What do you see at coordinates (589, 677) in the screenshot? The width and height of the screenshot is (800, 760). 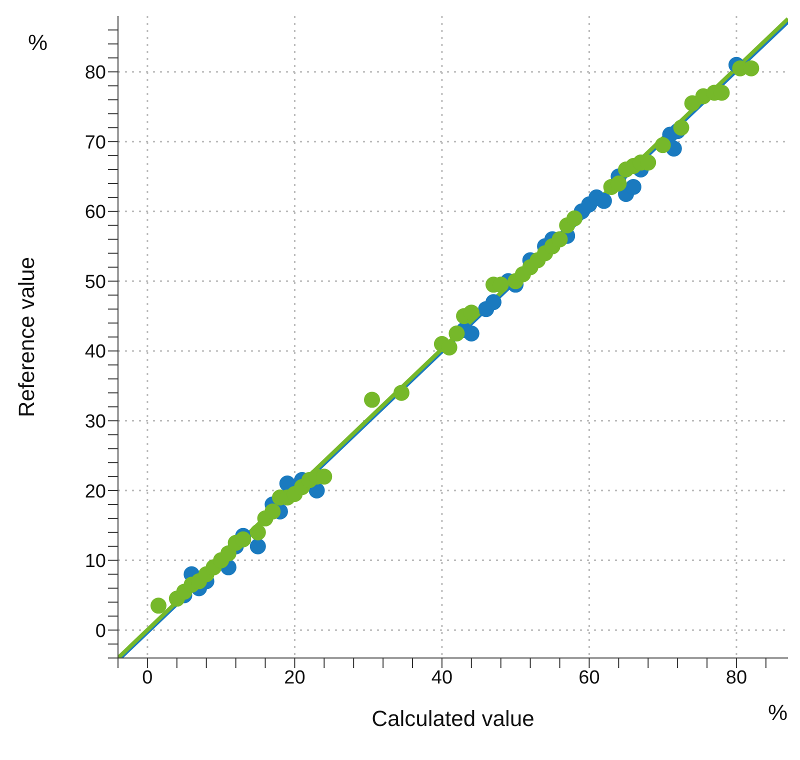 I see `x-tick-label: 60` at bounding box center [589, 677].